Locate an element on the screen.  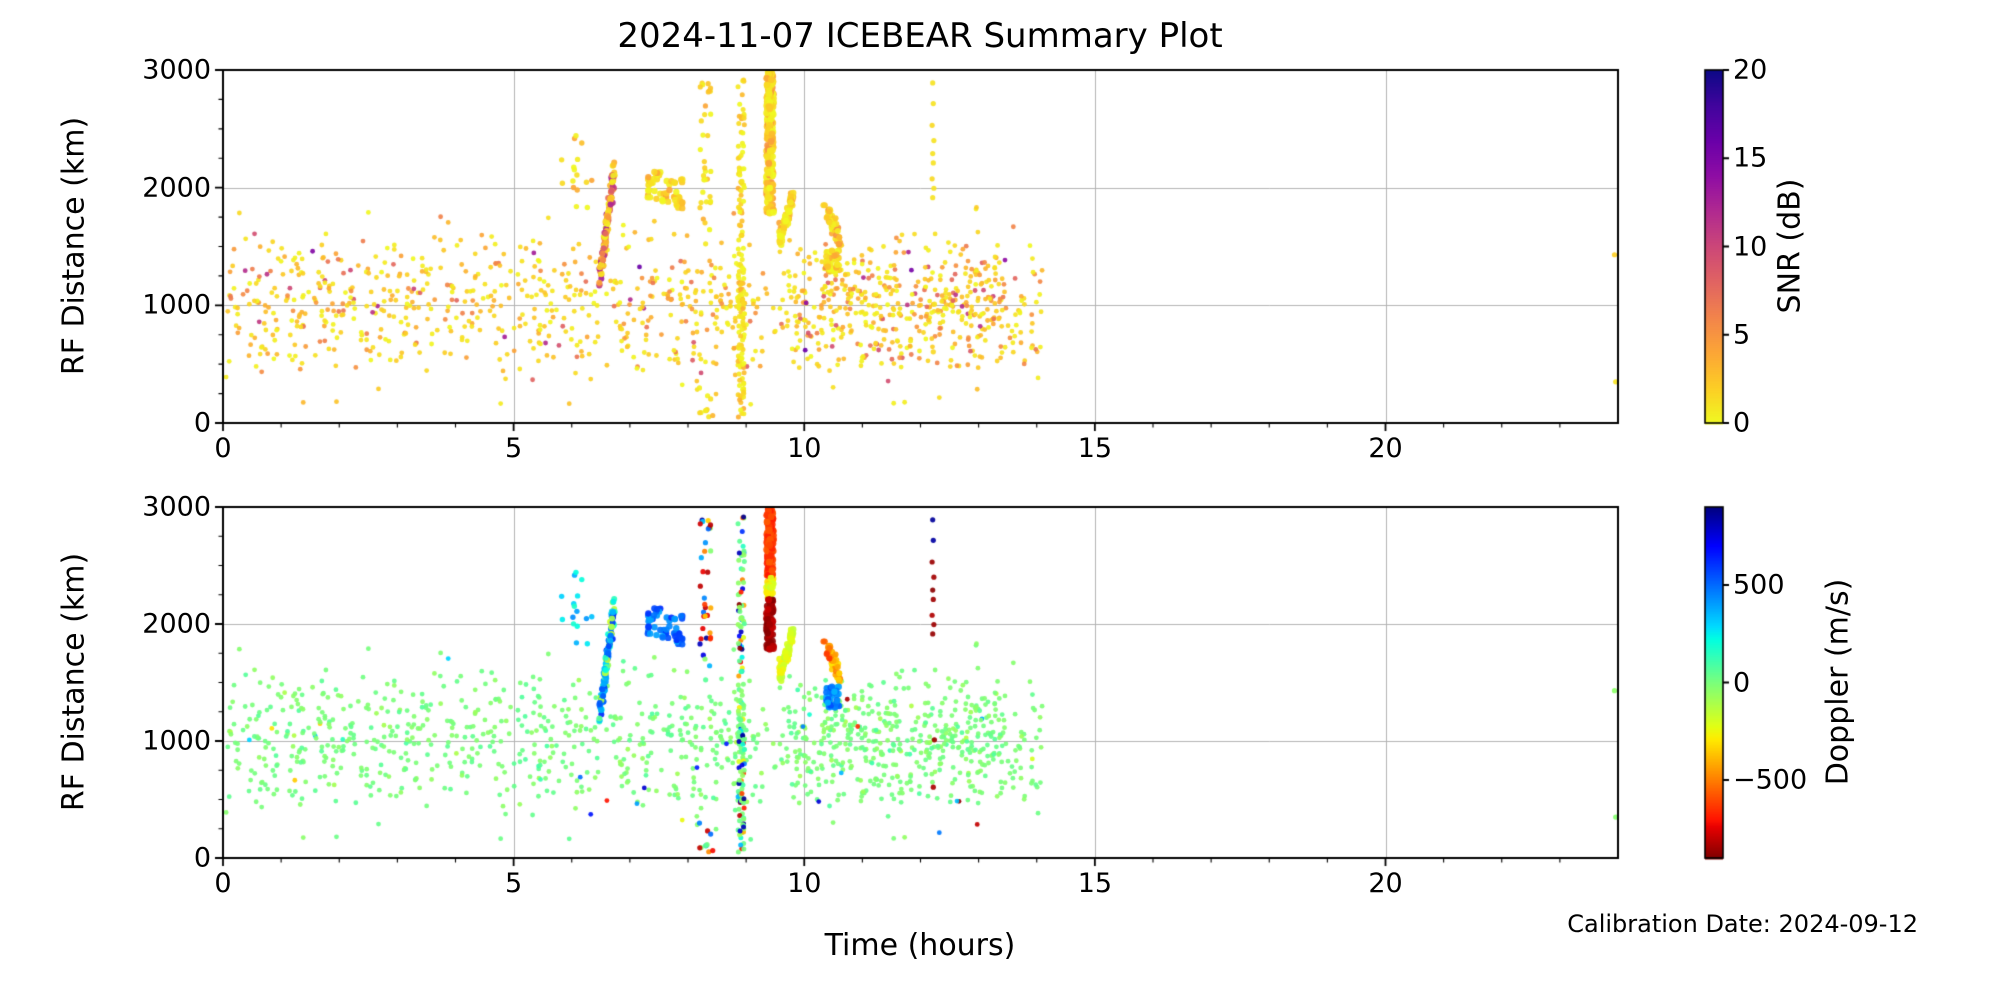
calibration-date-note: Calibration Date: 2024-09-12 is located at coordinates (1742, 924).